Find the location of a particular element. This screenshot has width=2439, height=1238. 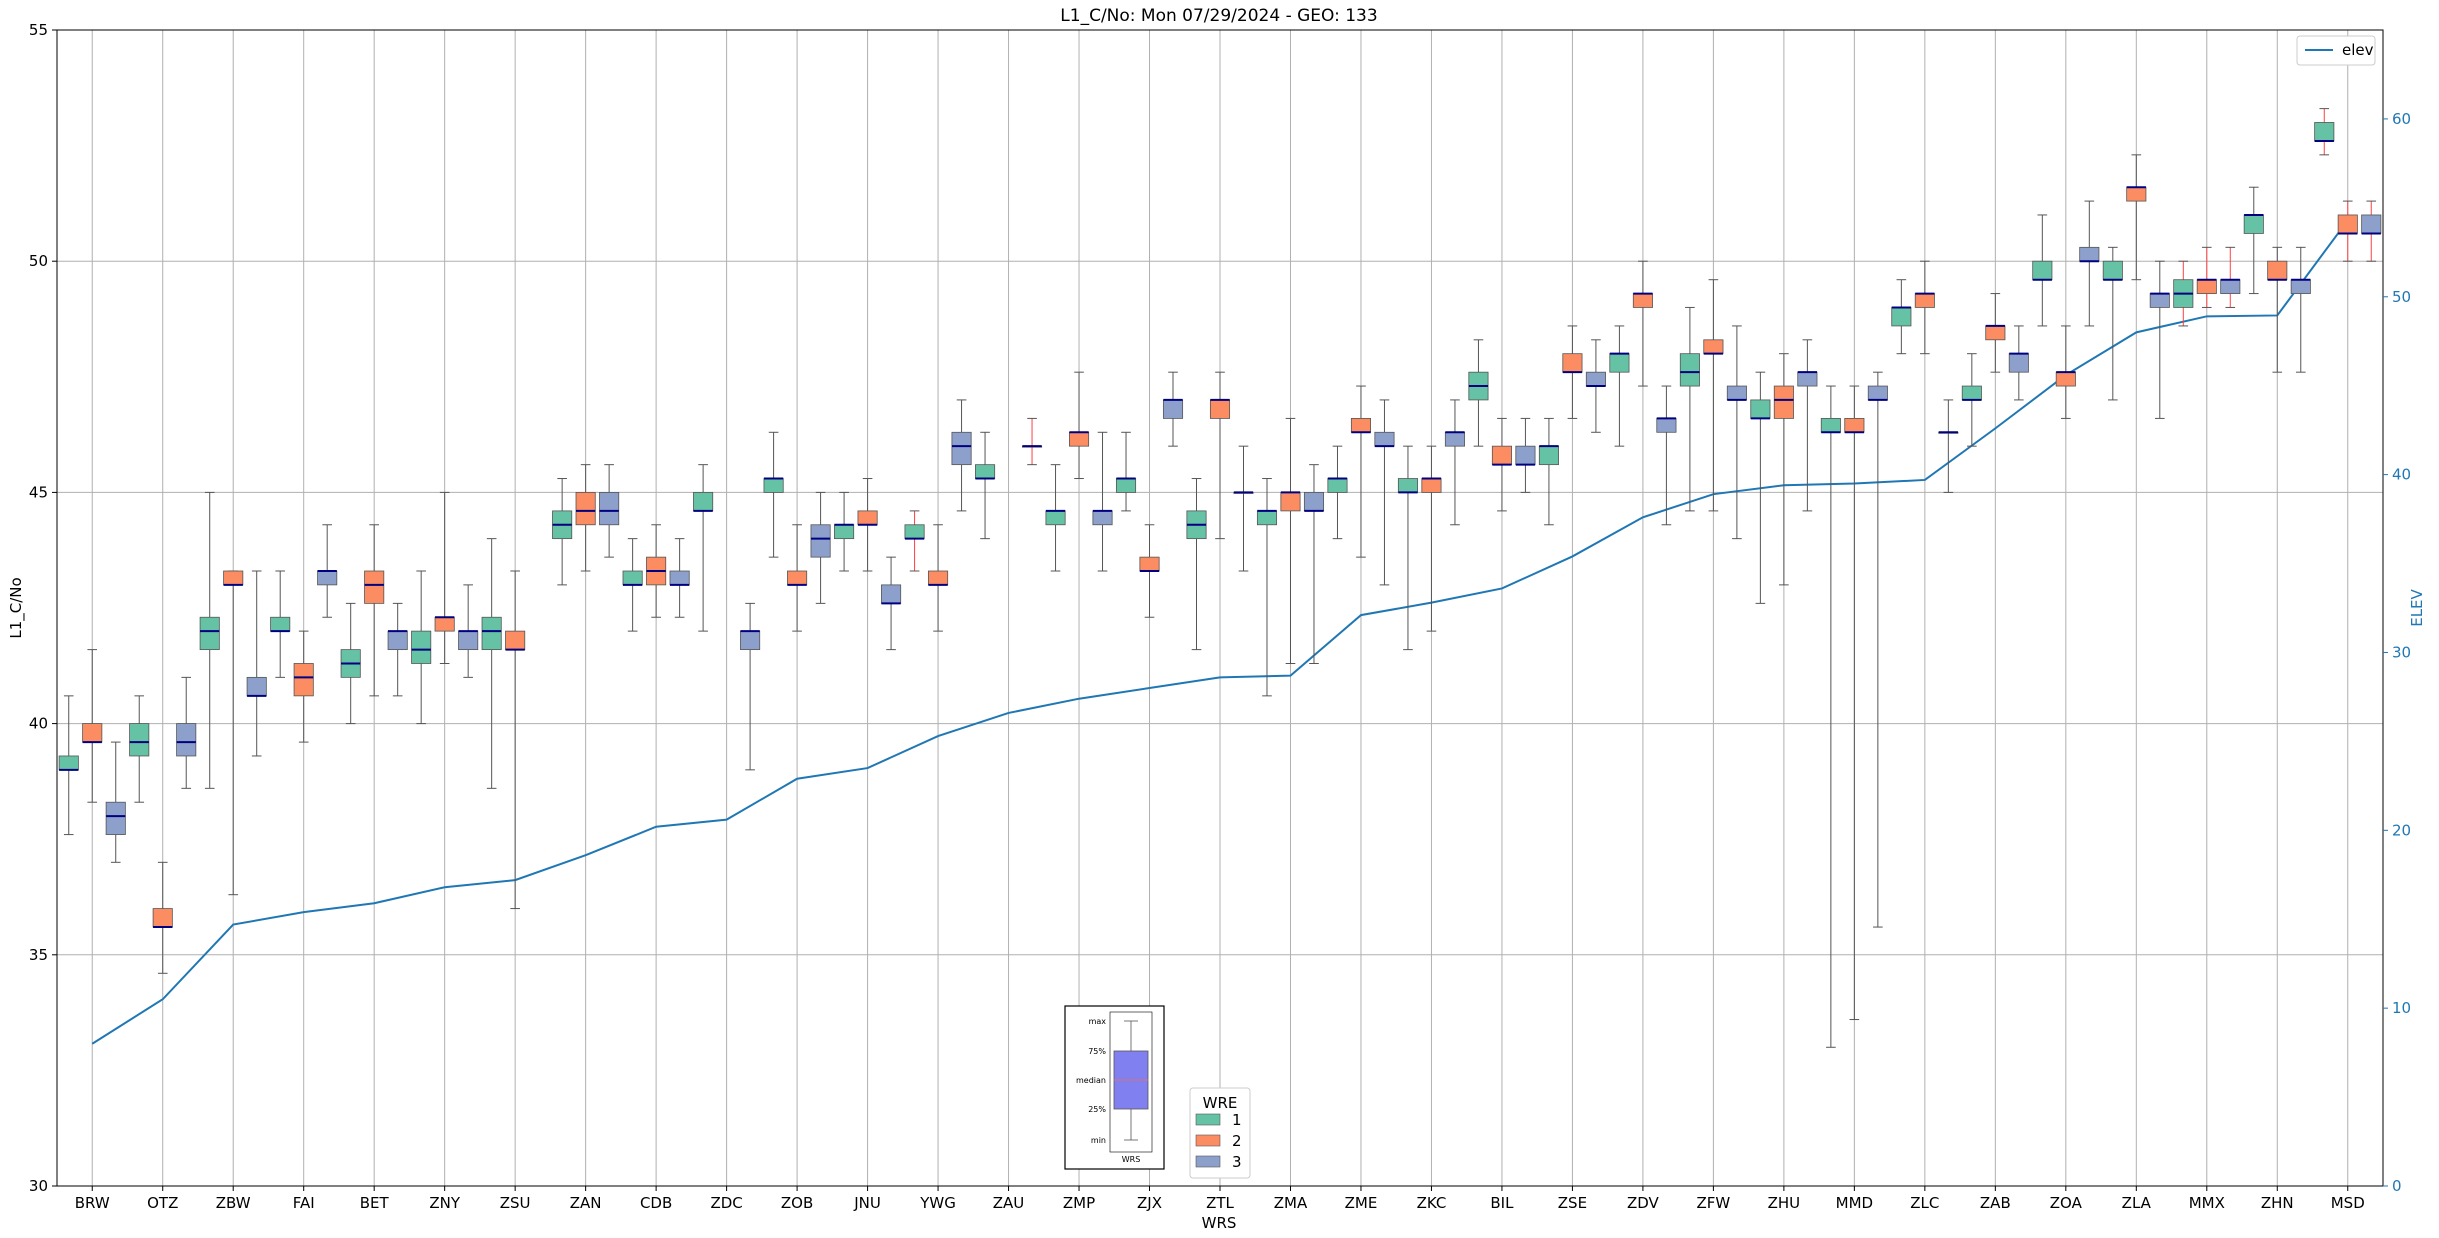

x-tick-label: ZLC is located at coordinates (1924, 1203).